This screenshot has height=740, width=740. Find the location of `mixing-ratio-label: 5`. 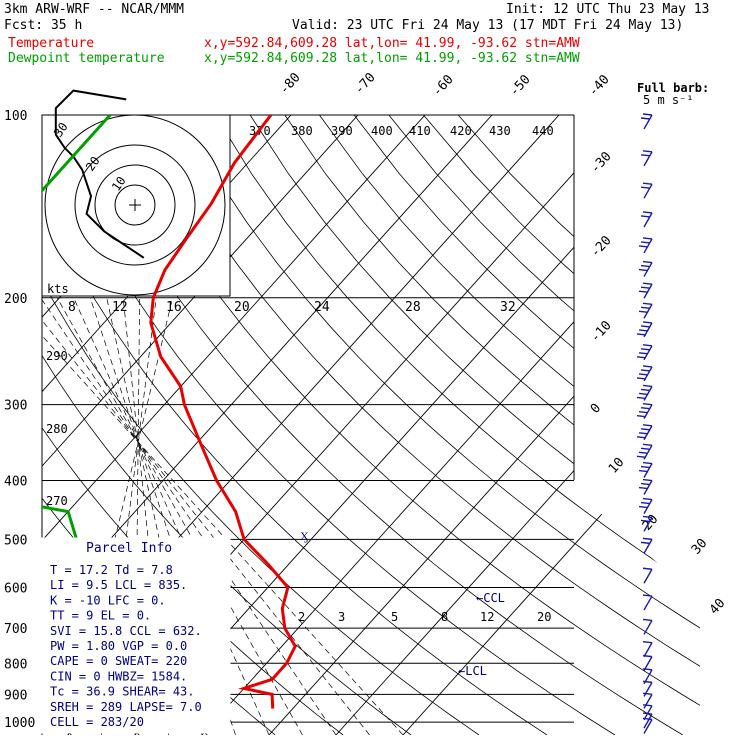

mixing-ratio-label: 5 is located at coordinates (394, 617).